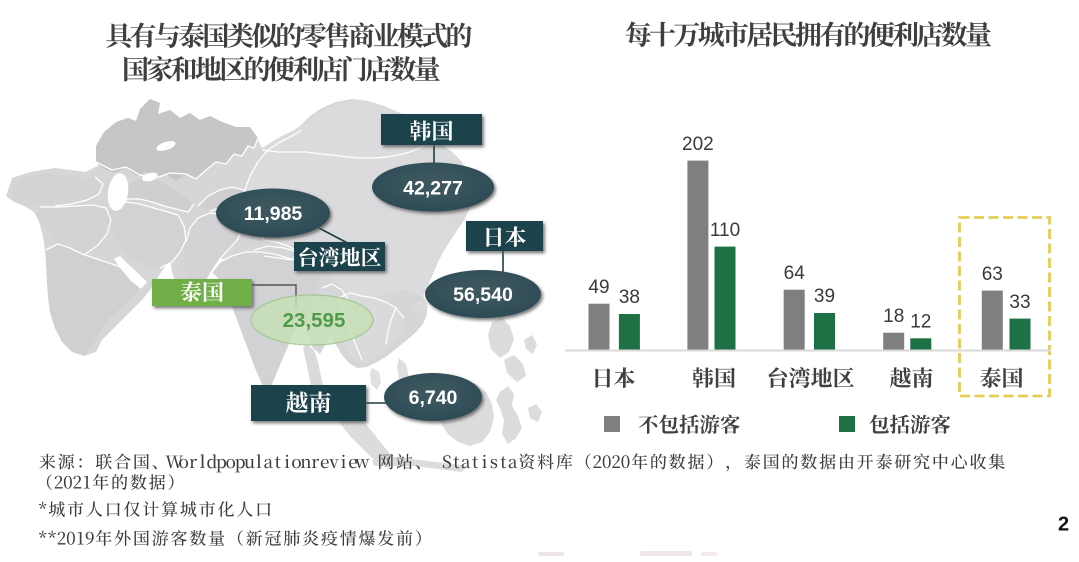 The image size is (1079, 562). Describe the element at coordinates (893, 316) in the screenshot. I see `svg-text: 18` at that location.